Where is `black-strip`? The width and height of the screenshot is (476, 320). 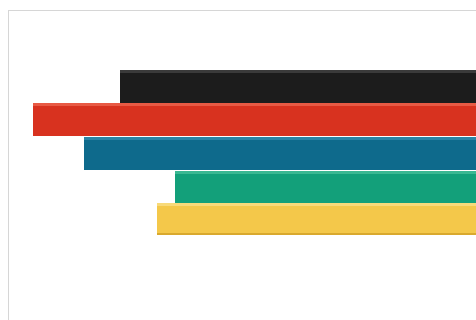 black-strip is located at coordinates (298, 87).